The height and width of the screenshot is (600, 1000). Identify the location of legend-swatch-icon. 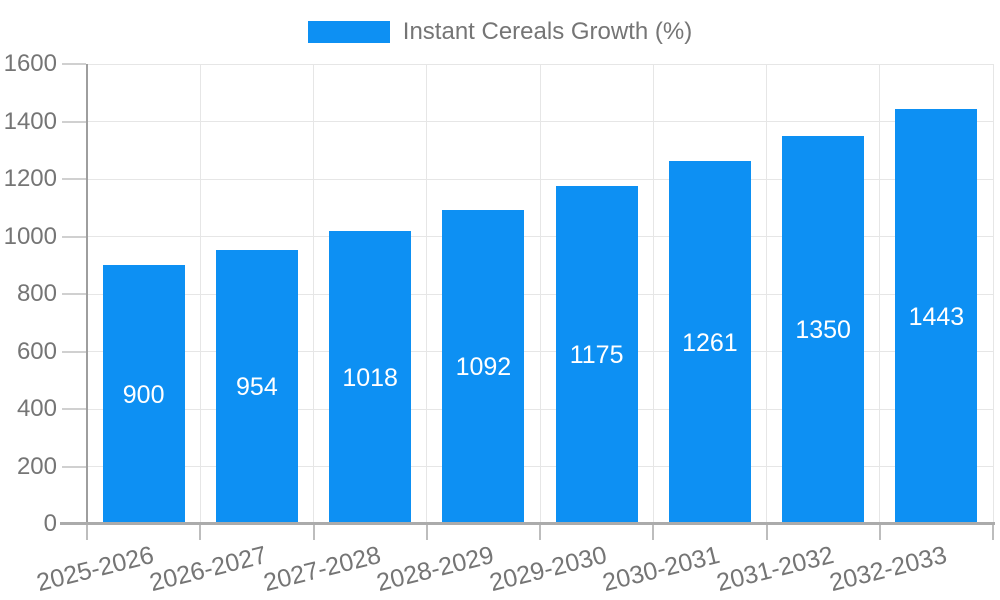
(348, 32).